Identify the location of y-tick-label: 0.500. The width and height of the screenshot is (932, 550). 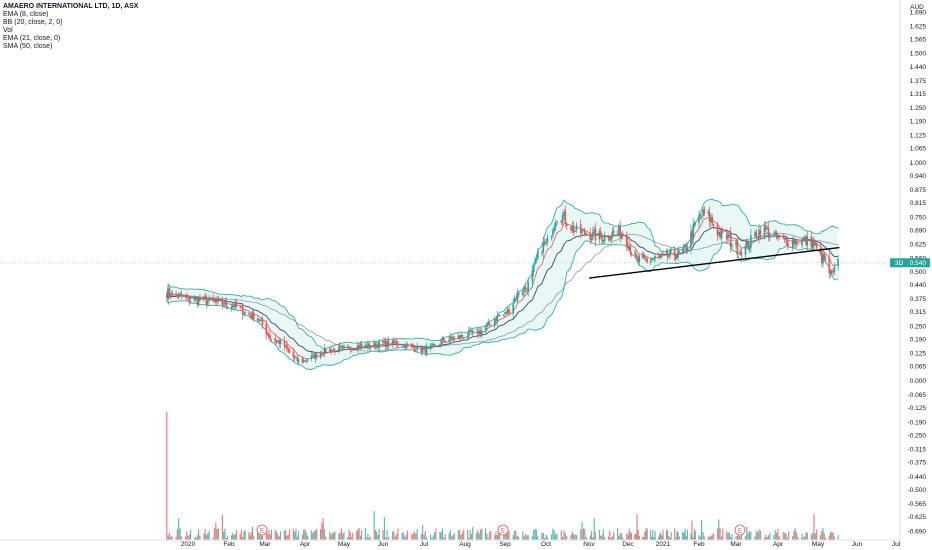
(918, 272).